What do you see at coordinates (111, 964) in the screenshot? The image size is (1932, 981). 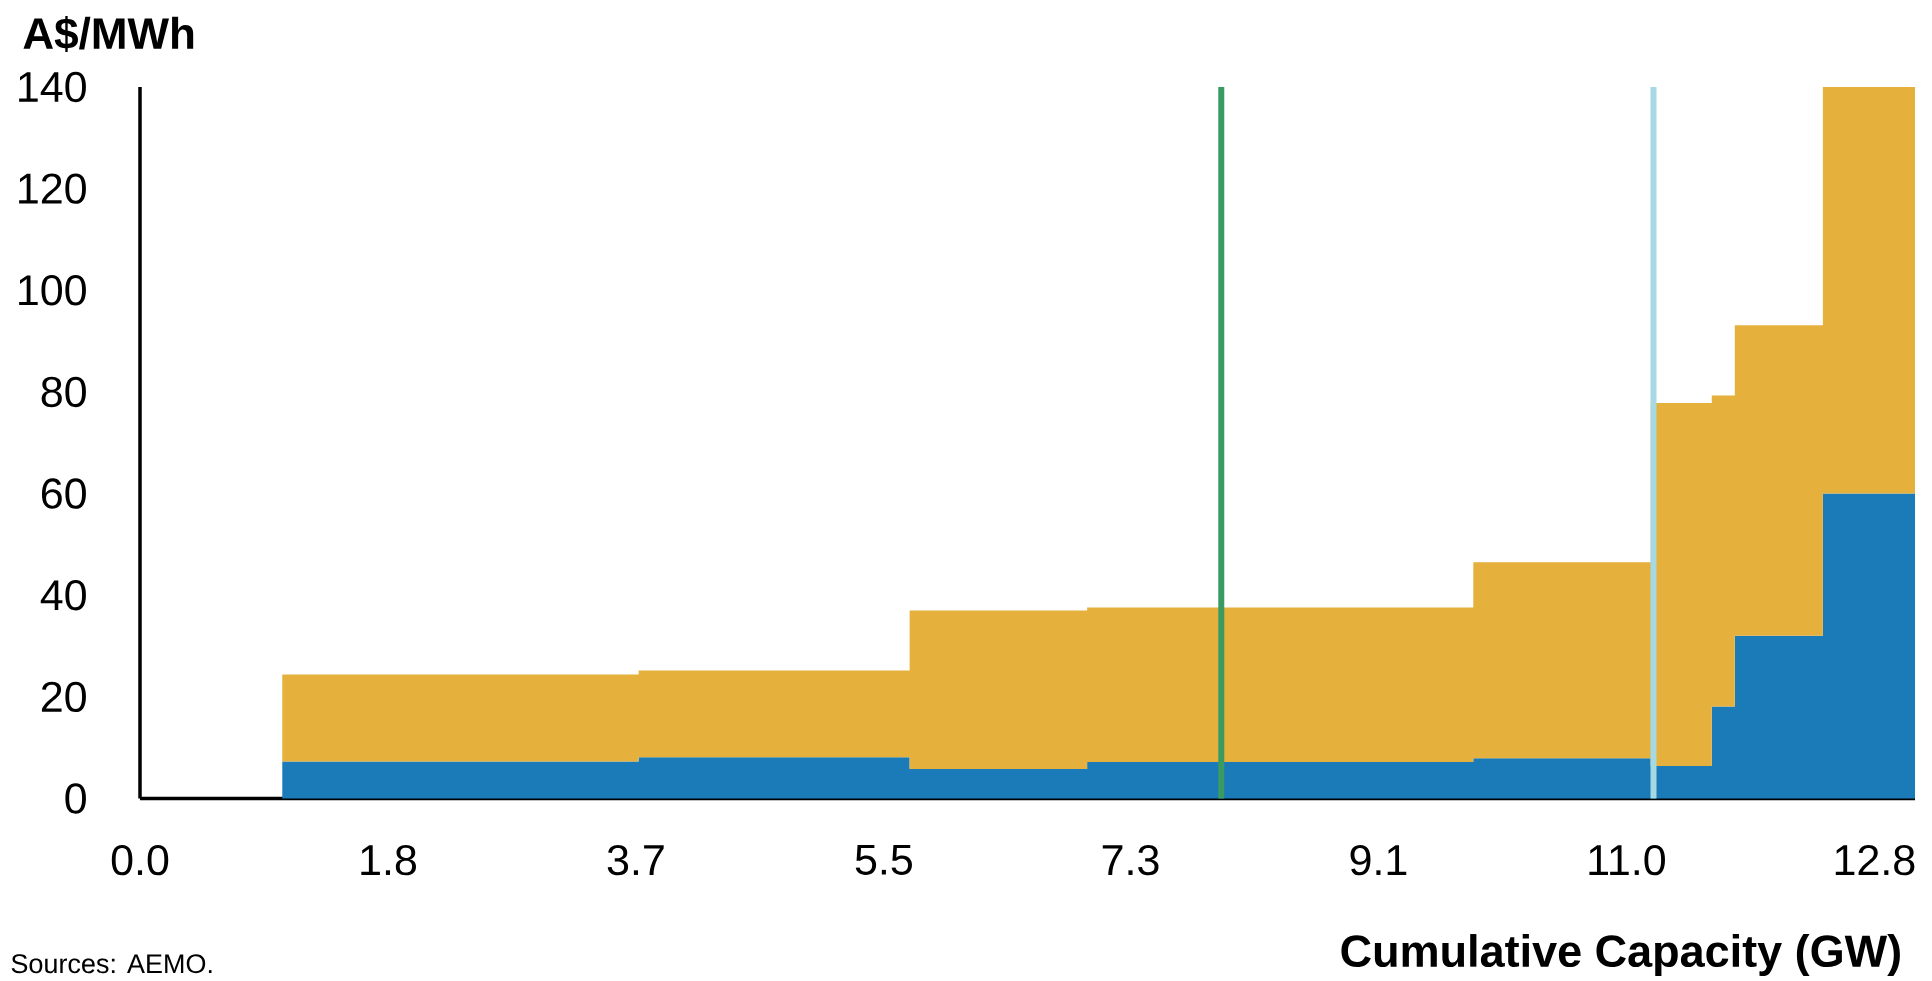 I see `source-note: Sources: AEMO.` at bounding box center [111, 964].